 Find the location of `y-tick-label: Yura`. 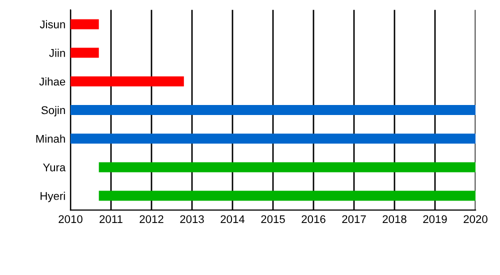

y-tick-label: Yura is located at coordinates (54, 168).